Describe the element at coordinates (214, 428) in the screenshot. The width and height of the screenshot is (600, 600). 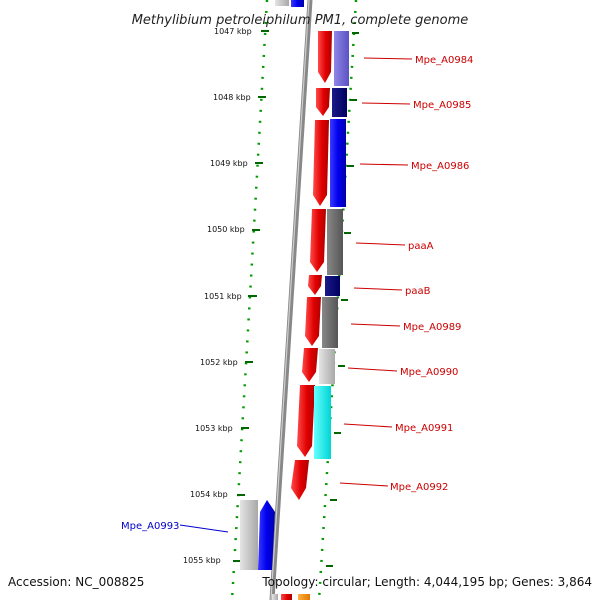
I see `kbp-label: 1053 kbp` at that location.